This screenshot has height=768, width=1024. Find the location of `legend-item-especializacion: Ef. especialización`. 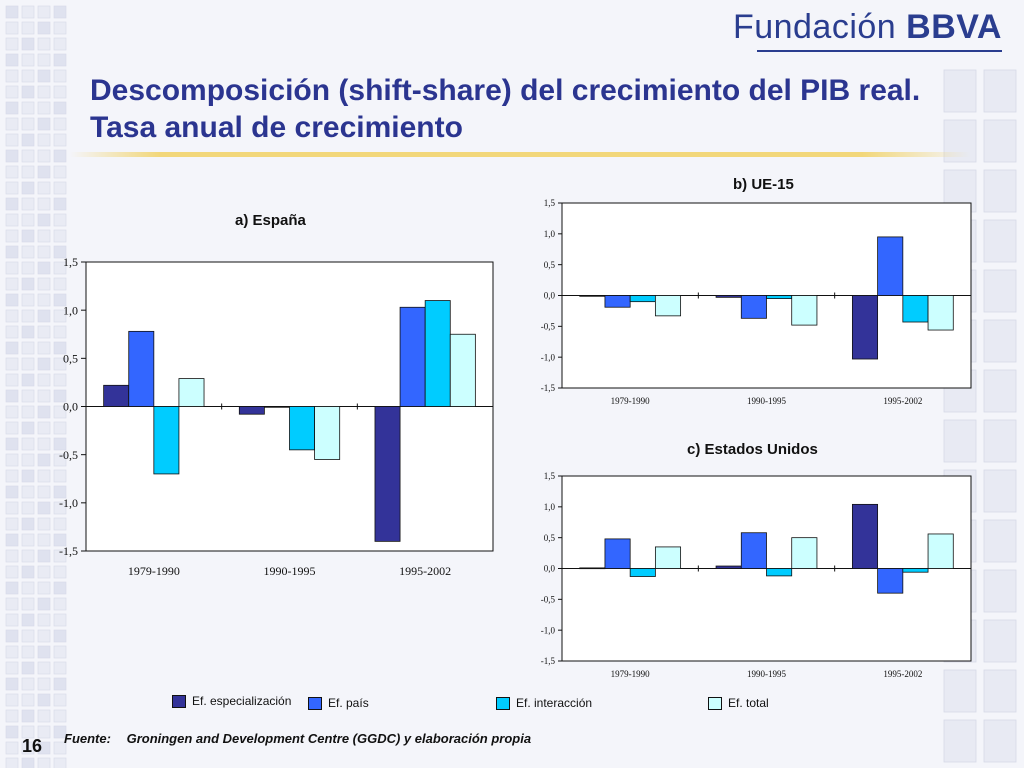

legend-item-especializacion: Ef. especialización is located at coordinates (231, 701).